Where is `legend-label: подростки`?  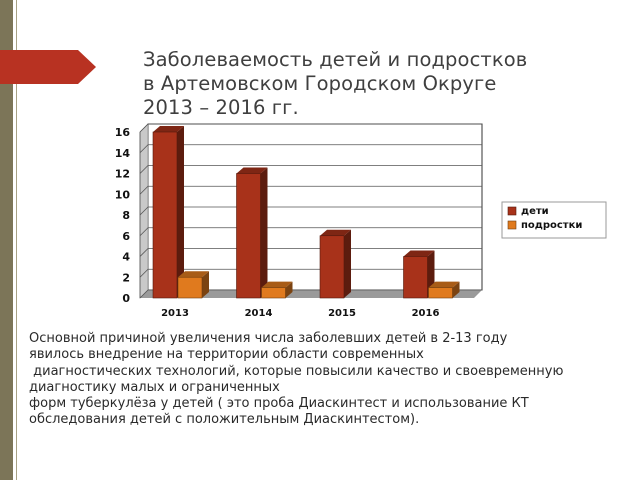
legend-label: подростки is located at coordinates (551, 225).